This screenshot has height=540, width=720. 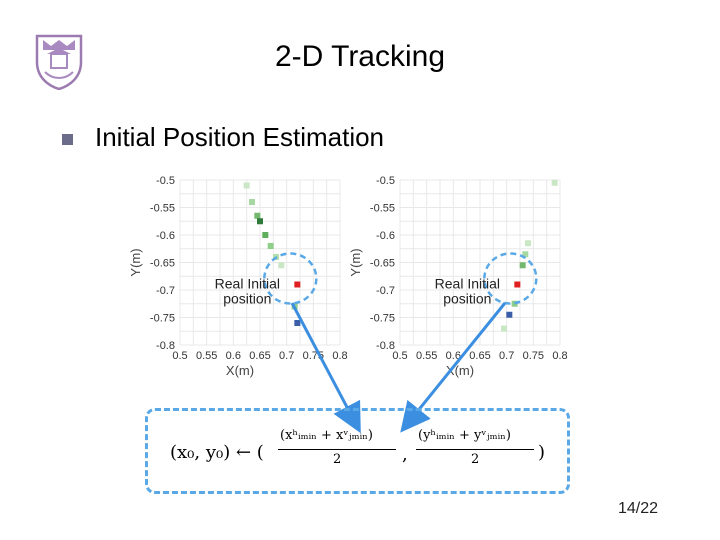 What do you see at coordinates (638, 508) in the screenshot?
I see `page-number: 14/22` at bounding box center [638, 508].